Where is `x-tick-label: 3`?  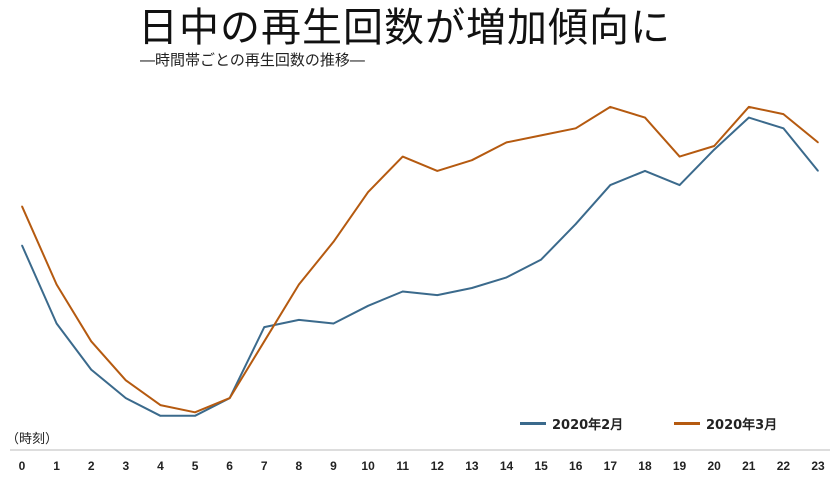
x-tick-label: 3 is located at coordinates (125, 466).